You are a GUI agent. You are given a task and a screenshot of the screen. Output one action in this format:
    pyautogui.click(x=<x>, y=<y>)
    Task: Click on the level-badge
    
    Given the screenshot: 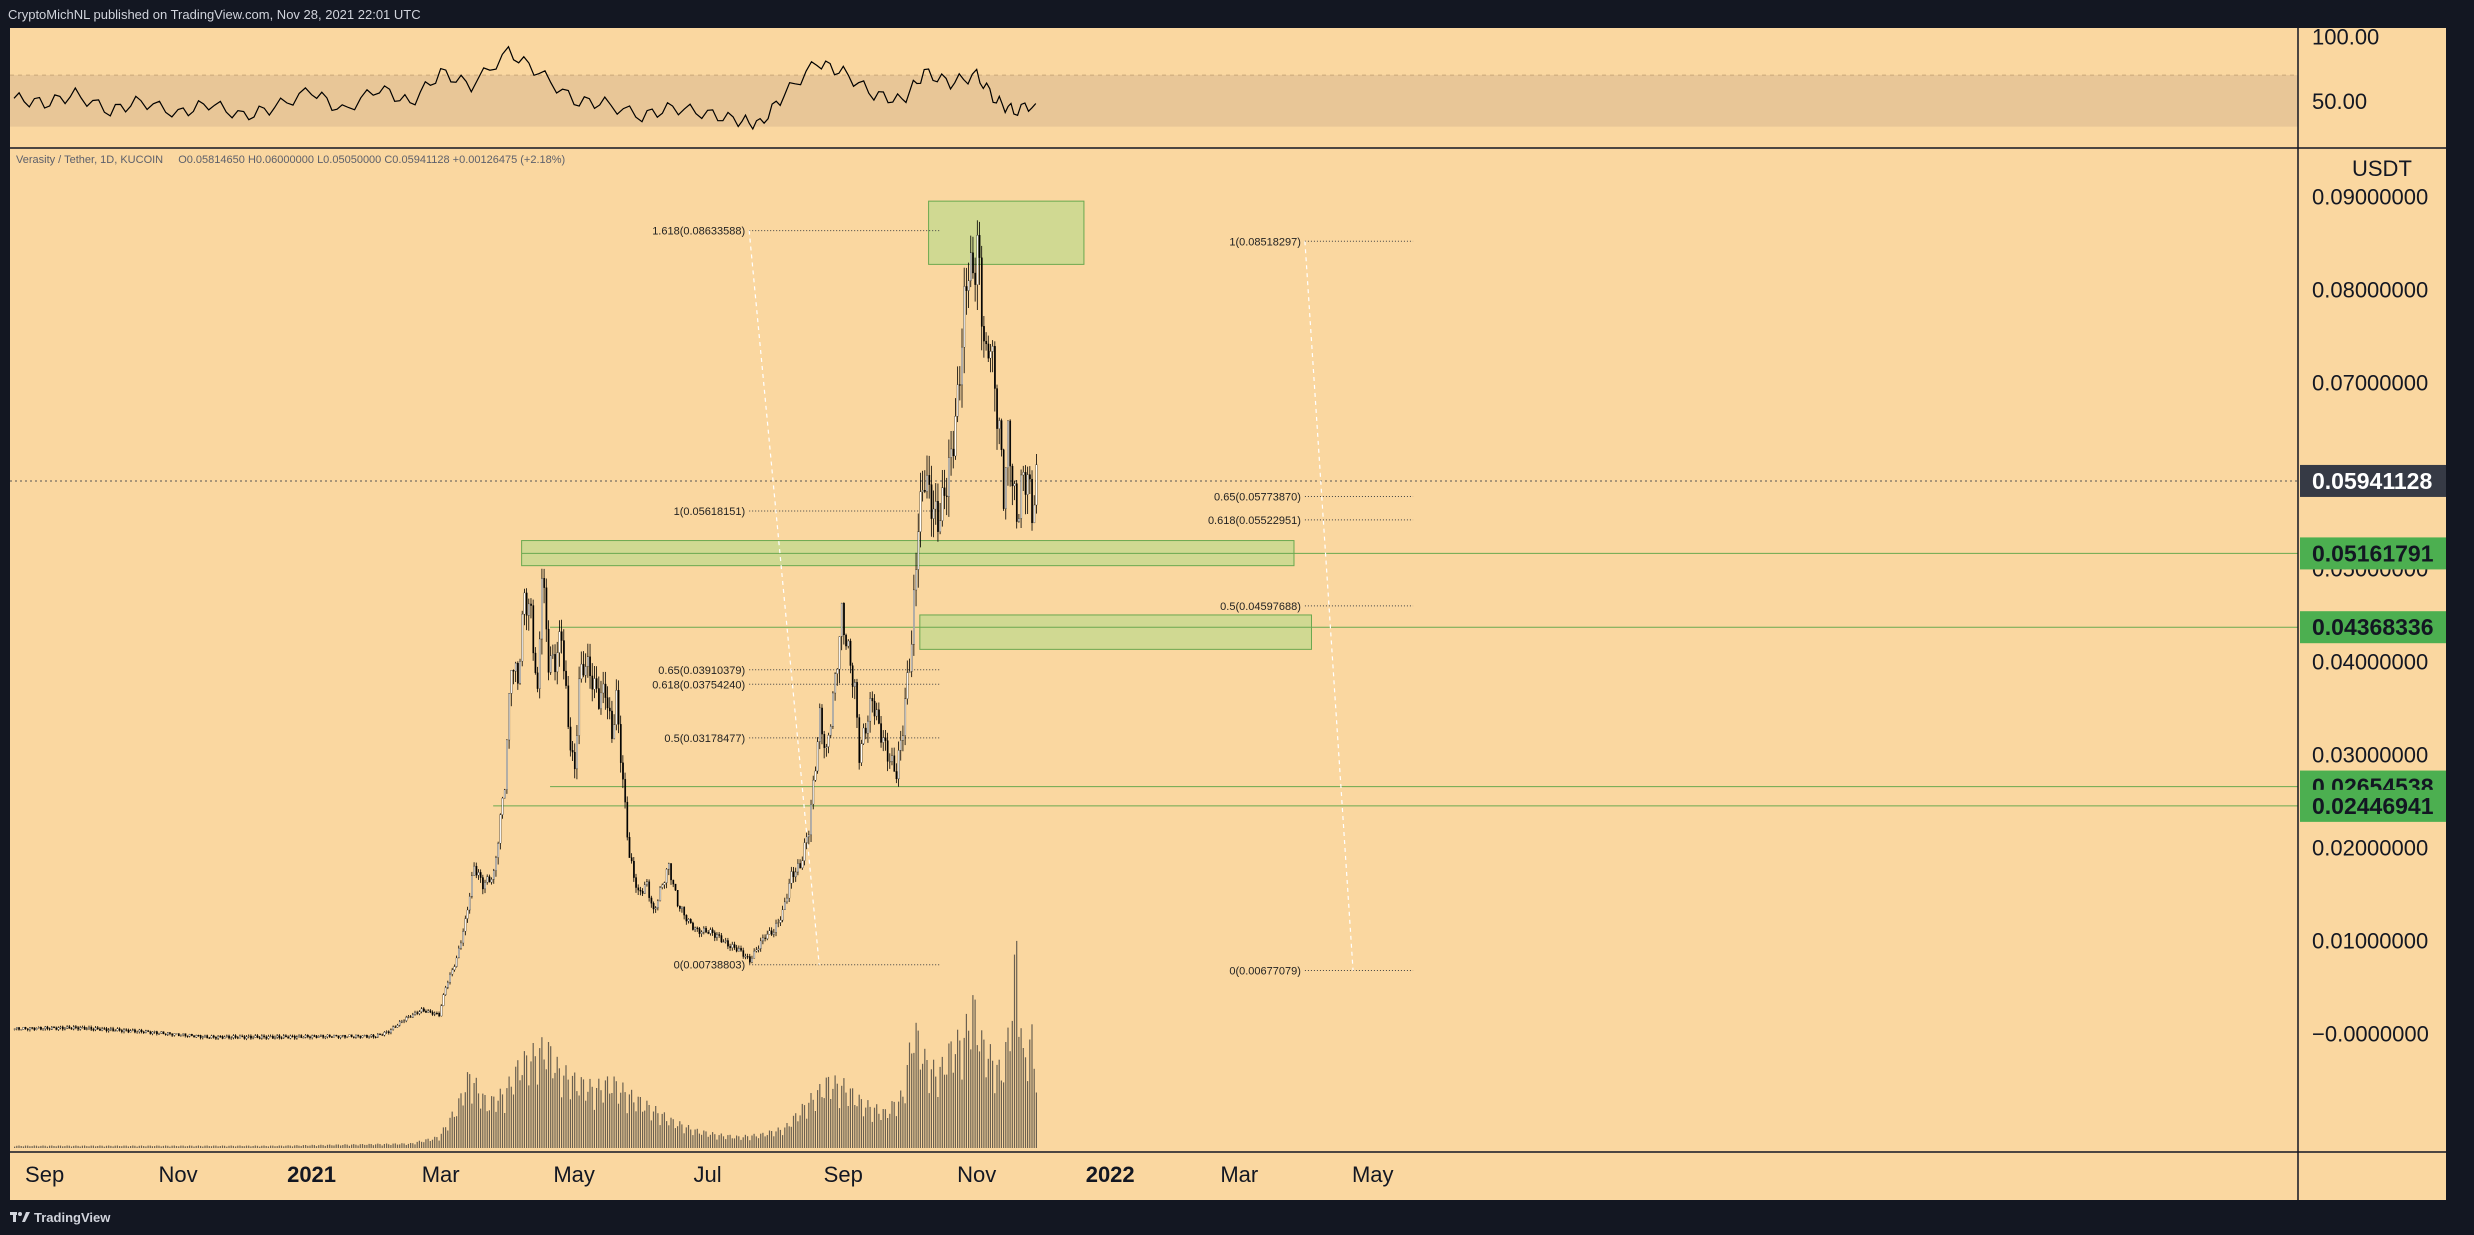 What is the action you would take?
    pyautogui.click(x=2373, y=805)
    